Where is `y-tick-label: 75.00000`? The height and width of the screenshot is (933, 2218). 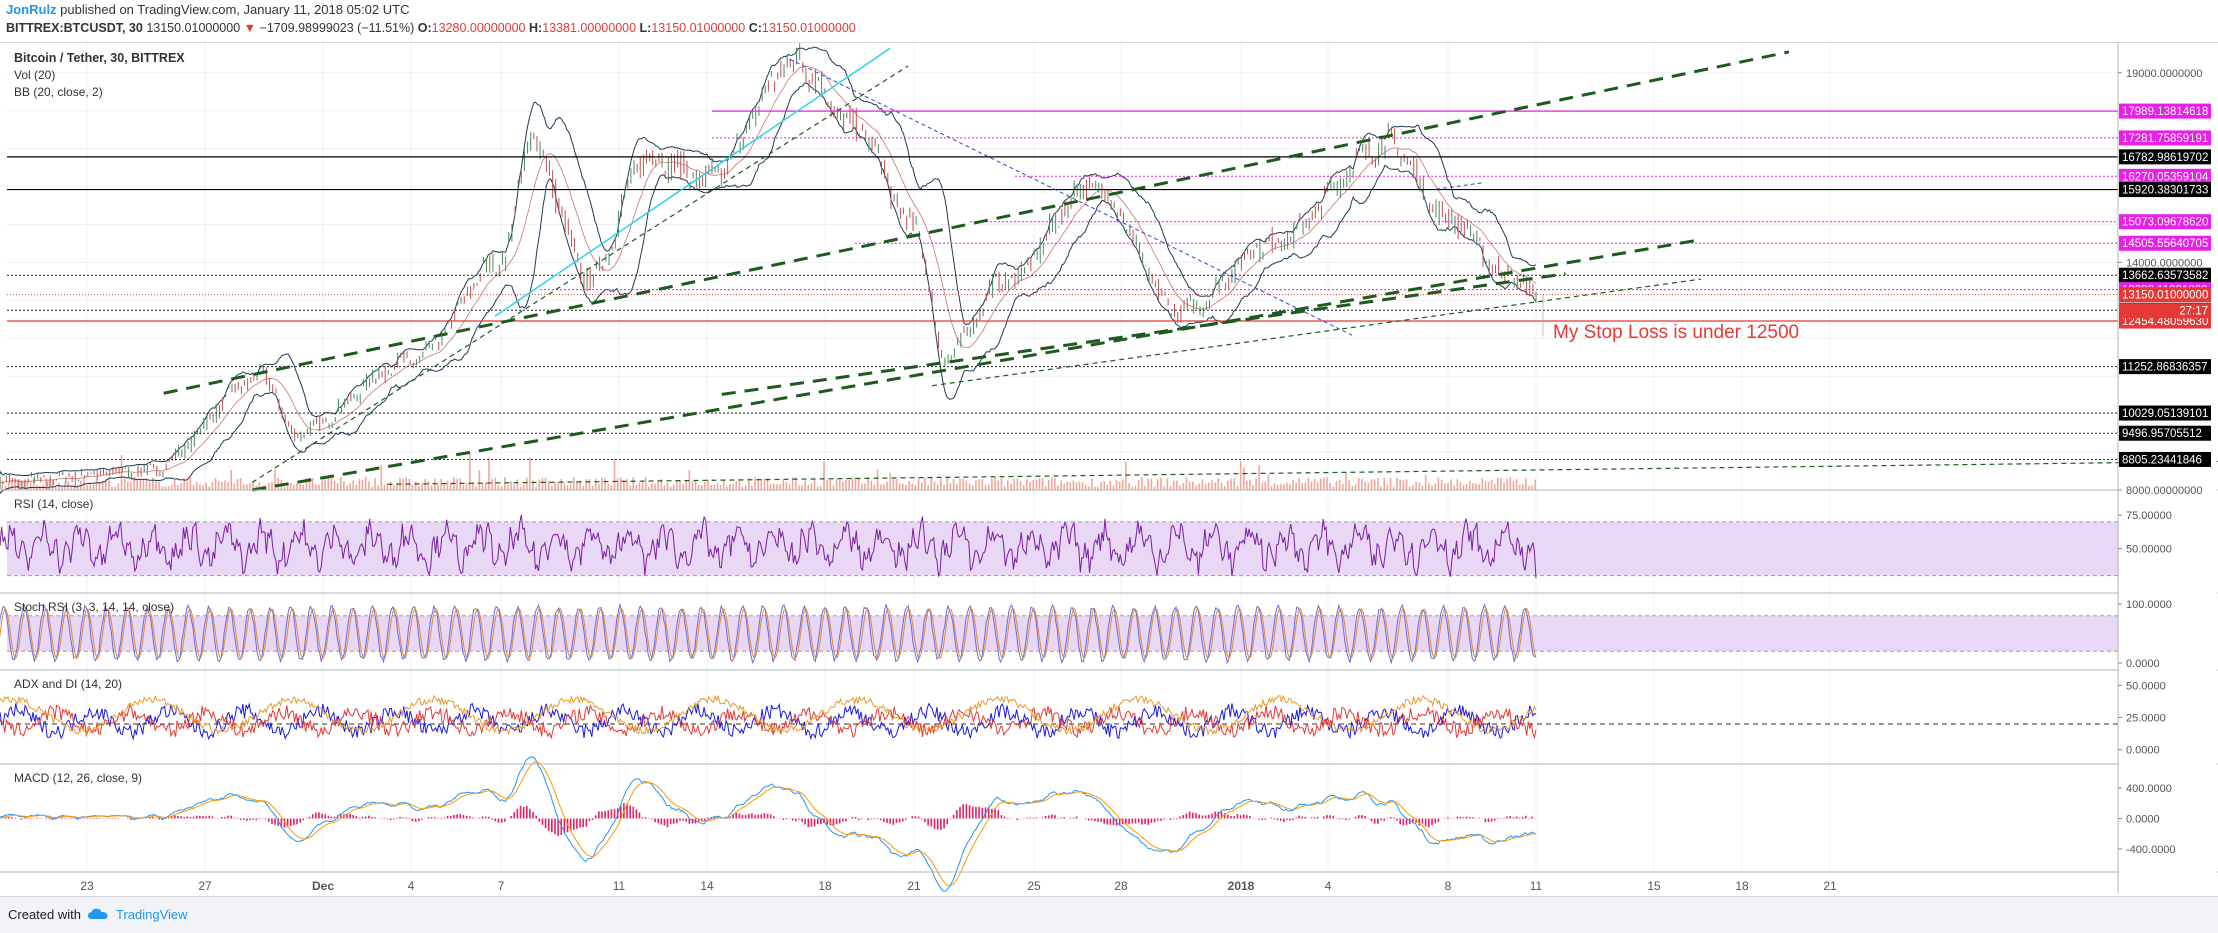 y-tick-label: 75.00000 is located at coordinates (2149, 516).